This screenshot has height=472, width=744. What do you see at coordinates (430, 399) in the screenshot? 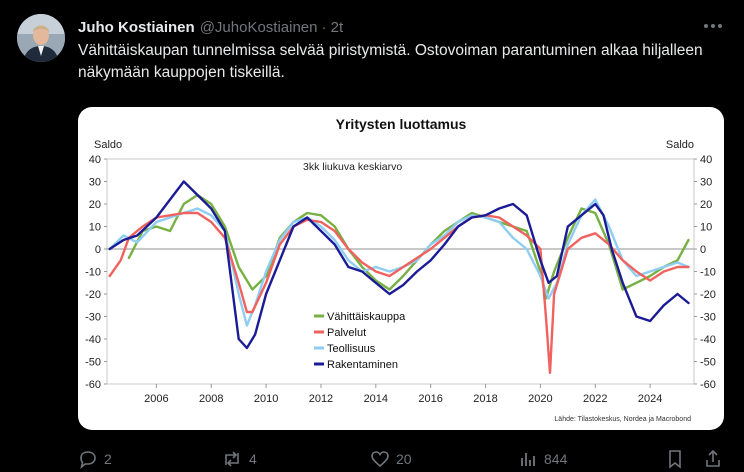
I see `x-tick-label: 2016` at bounding box center [430, 399].